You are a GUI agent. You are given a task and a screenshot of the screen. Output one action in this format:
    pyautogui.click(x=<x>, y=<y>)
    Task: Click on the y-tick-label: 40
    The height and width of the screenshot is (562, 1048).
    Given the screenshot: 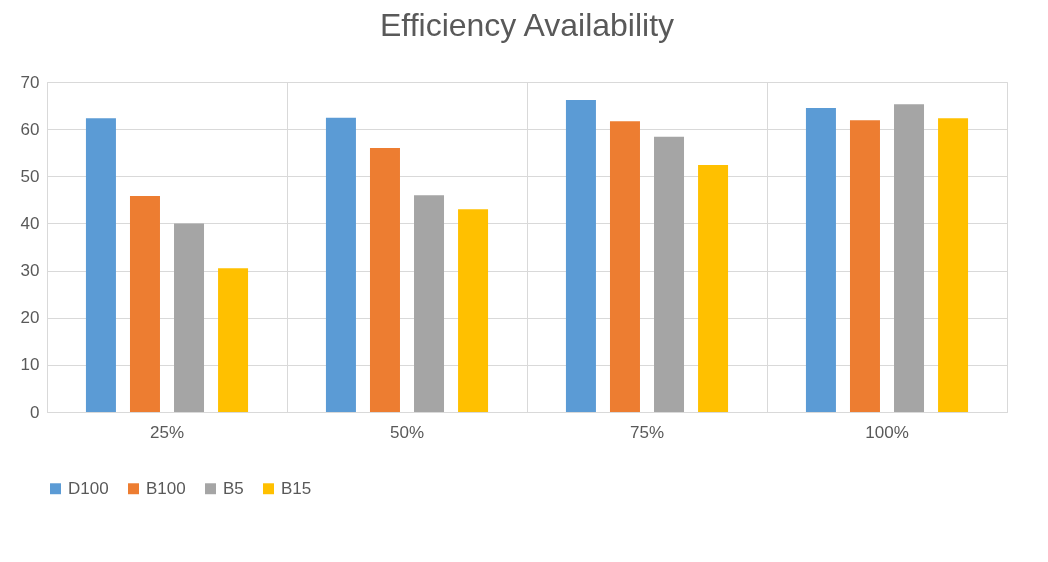 What is the action you would take?
    pyautogui.click(x=30, y=223)
    